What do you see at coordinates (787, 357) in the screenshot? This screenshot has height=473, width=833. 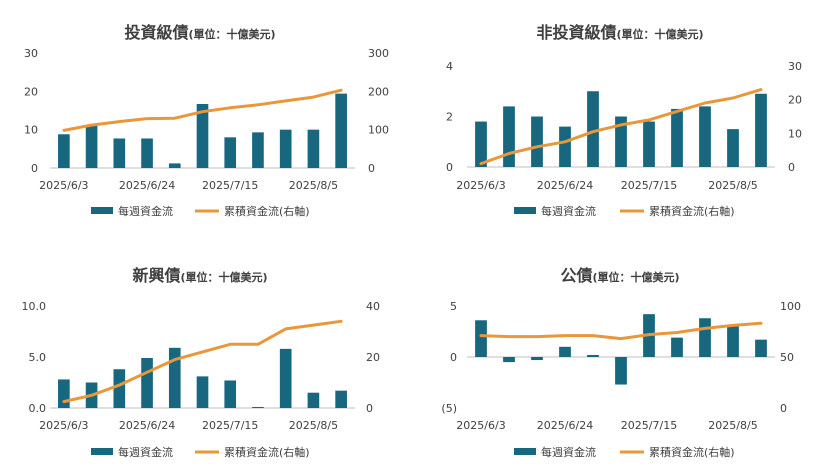 I see `y-right-tick-label: 50` at bounding box center [787, 357].